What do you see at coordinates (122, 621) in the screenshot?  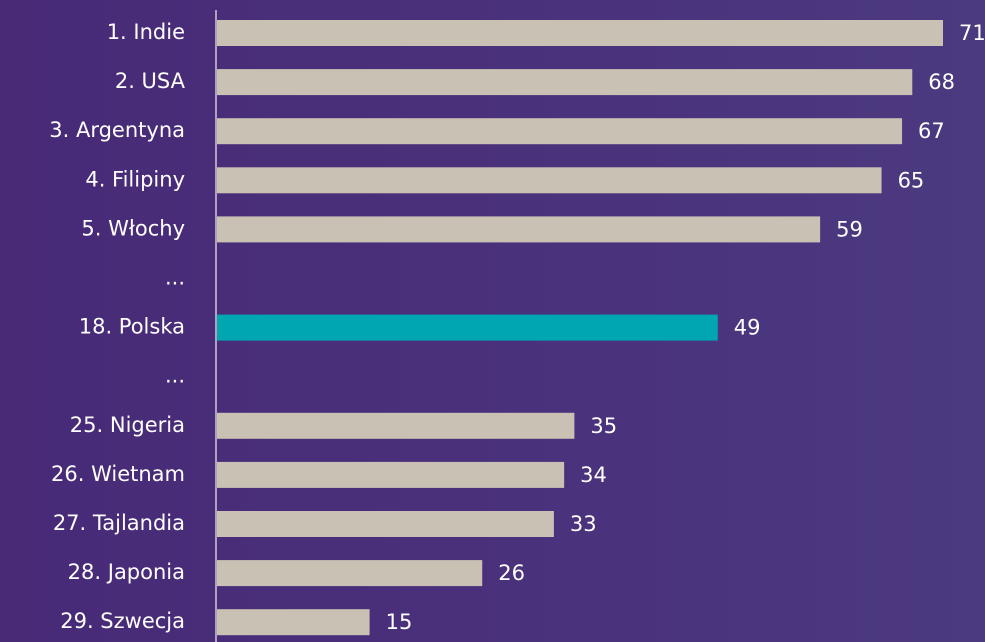 I see `category-label: 29. Szwecja` at bounding box center [122, 621].